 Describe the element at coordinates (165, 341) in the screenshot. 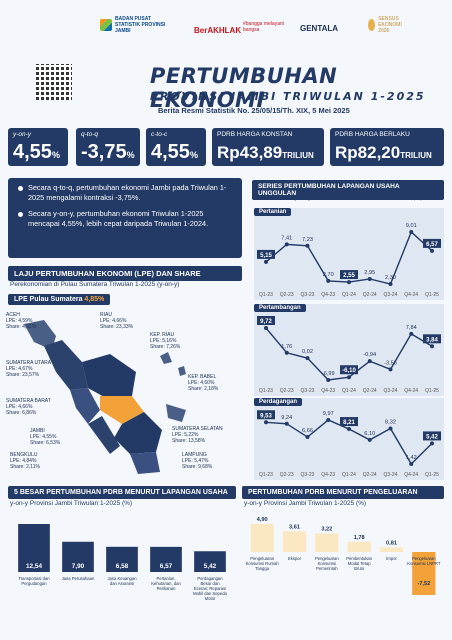

I see `prov-kepriau: KEP. RIAU LPE: 5,16% Share: 7,26%` at that location.